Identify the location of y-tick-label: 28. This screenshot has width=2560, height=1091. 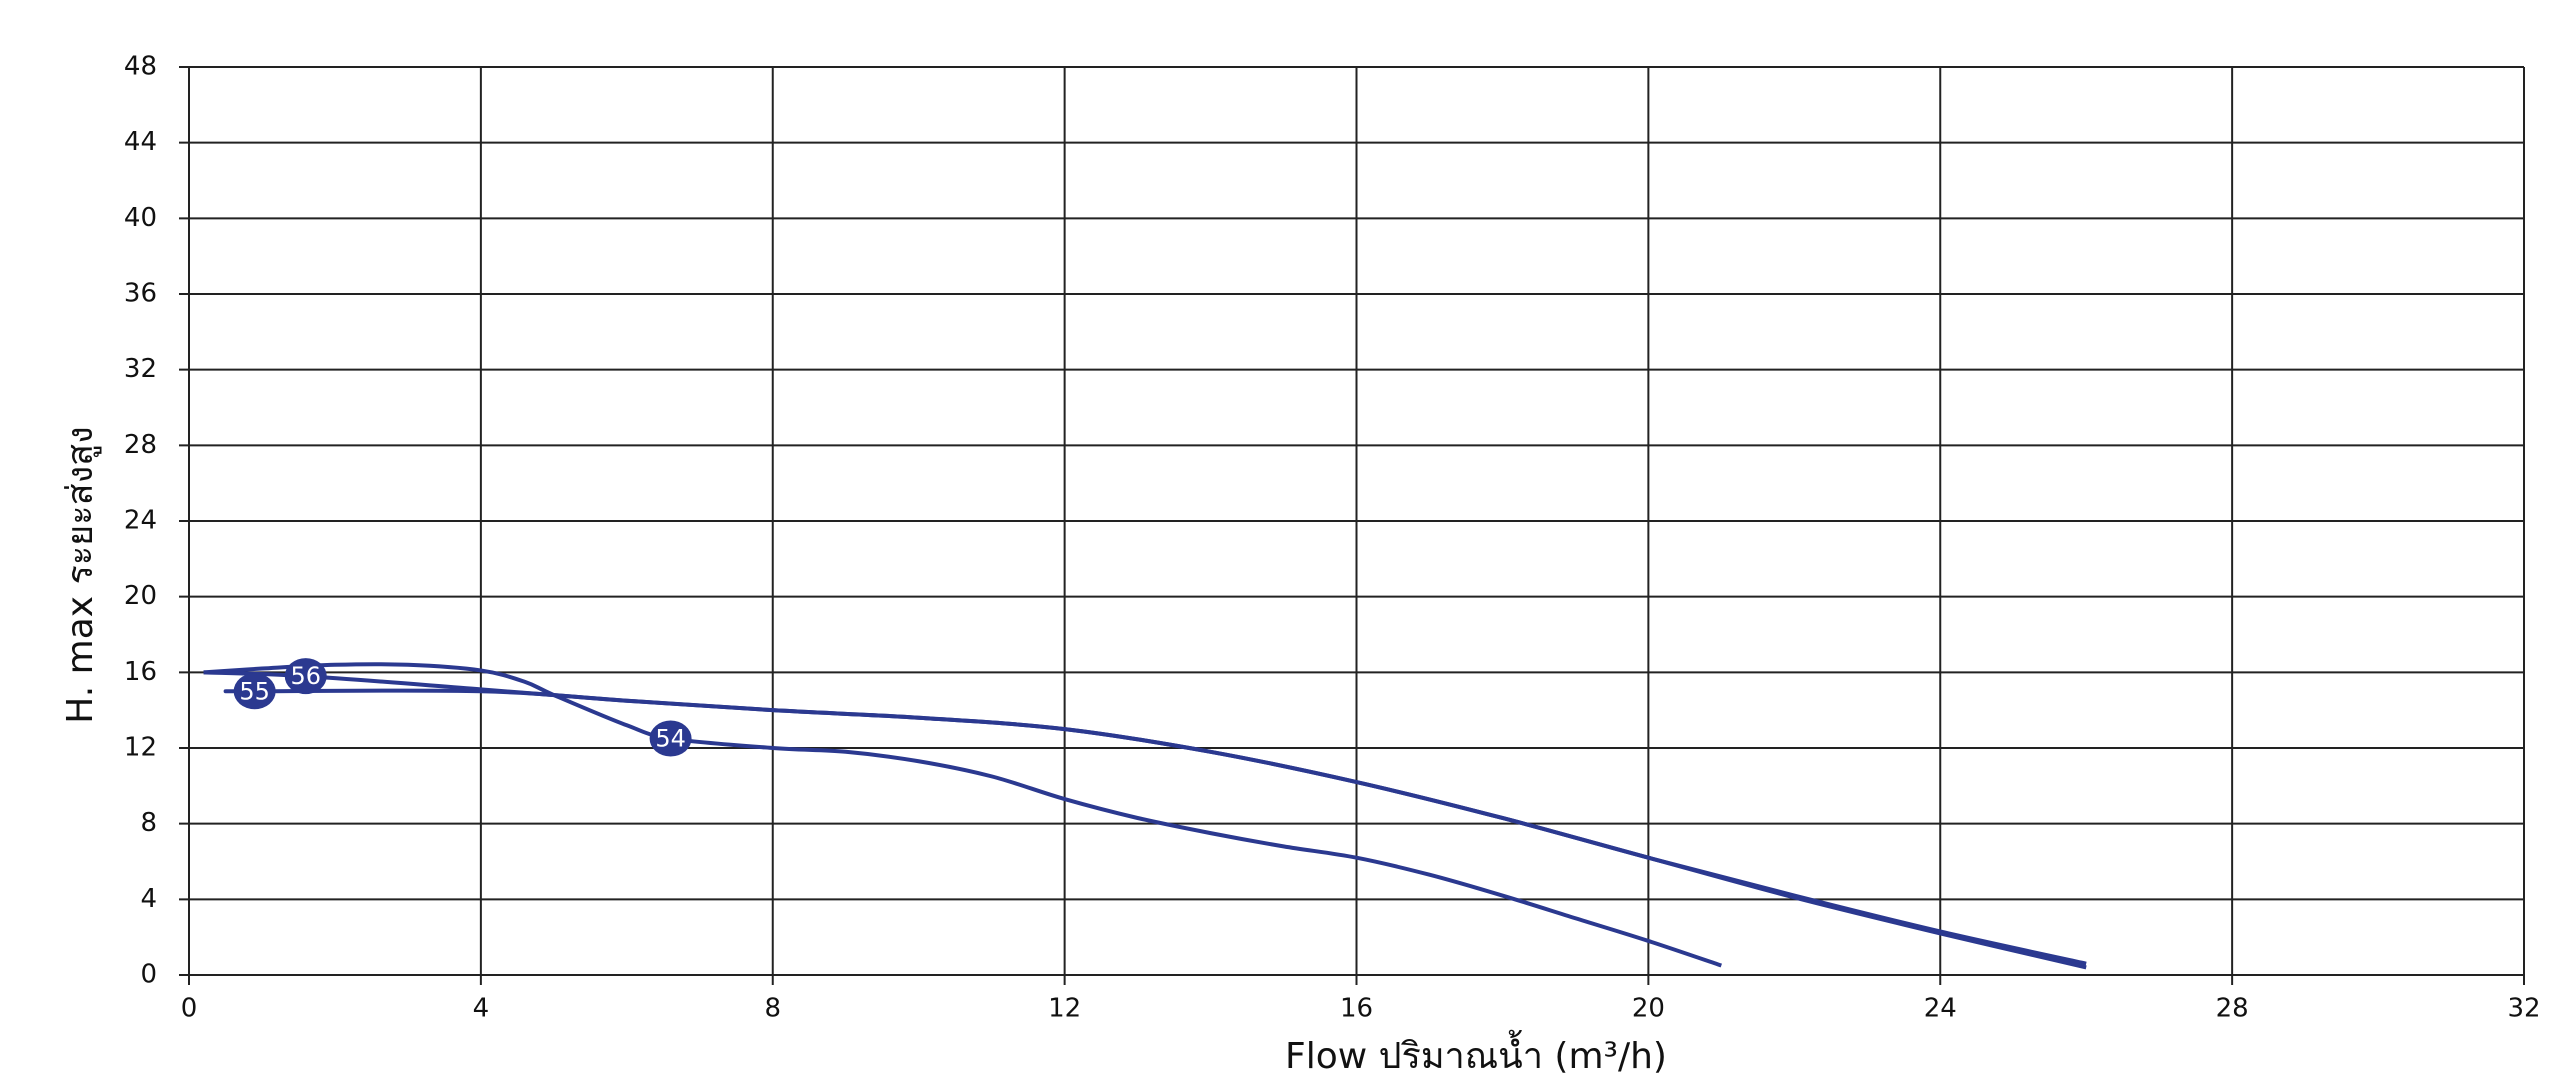
(140, 445).